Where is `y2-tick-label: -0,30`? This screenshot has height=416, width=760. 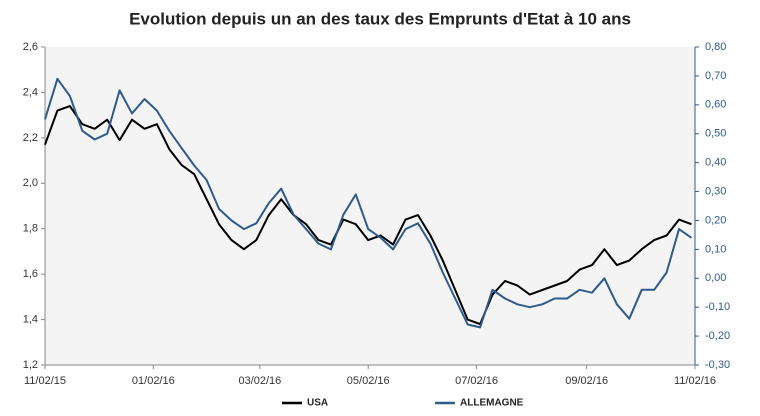
y2-tick-label: -0,30 is located at coordinates (717, 365).